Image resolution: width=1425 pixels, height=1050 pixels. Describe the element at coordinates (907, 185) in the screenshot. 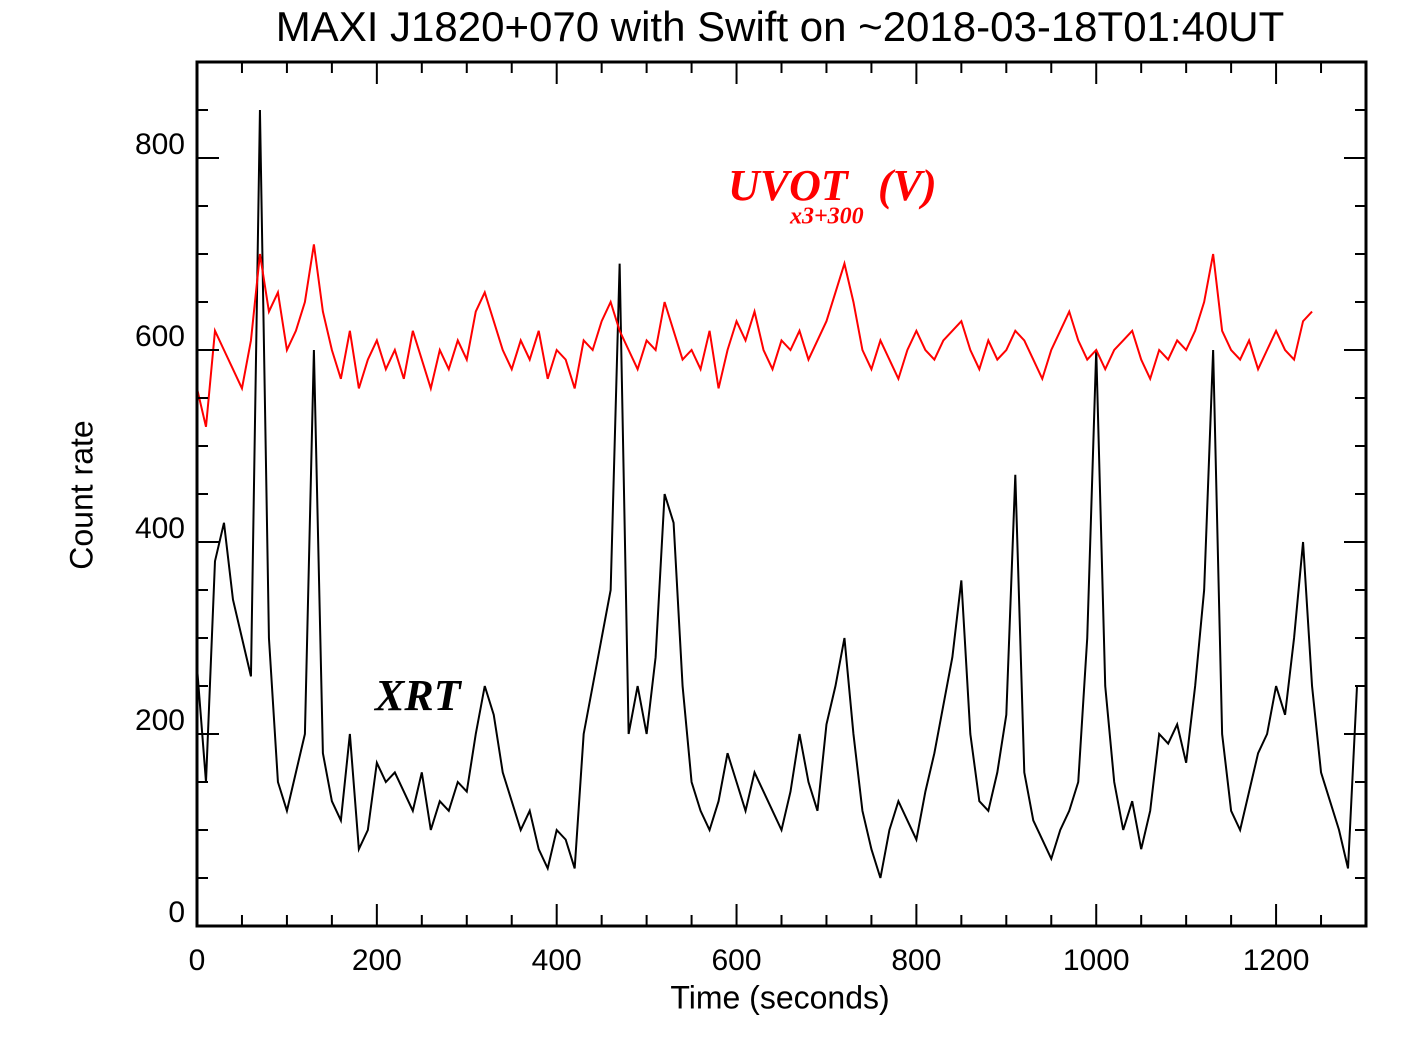

I see `uvot-suffix: (V)` at that location.